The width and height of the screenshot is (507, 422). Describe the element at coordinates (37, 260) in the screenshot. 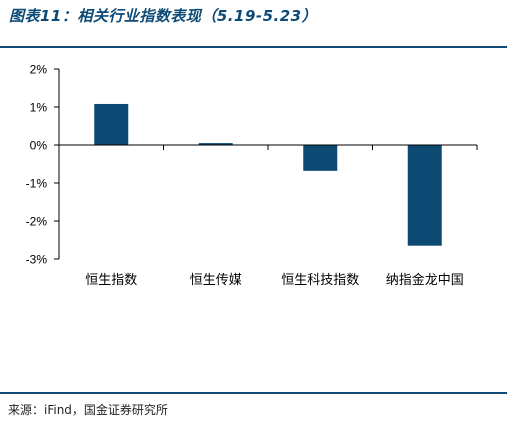

I see `y-tick-label: -3%` at that location.